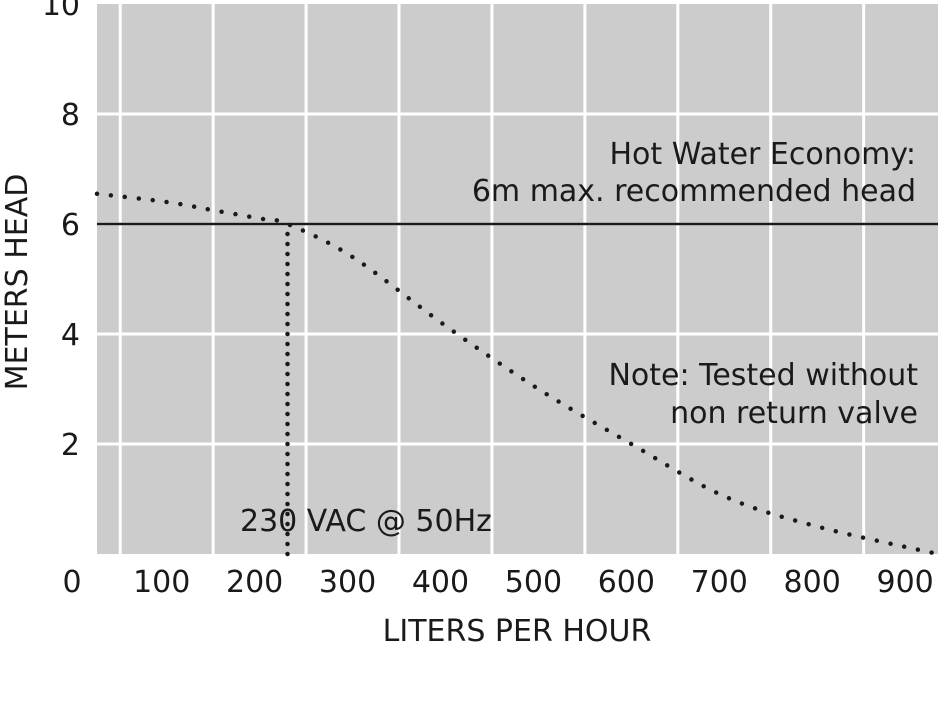  I want to click on y-tick-label: 4, so click(70, 335).